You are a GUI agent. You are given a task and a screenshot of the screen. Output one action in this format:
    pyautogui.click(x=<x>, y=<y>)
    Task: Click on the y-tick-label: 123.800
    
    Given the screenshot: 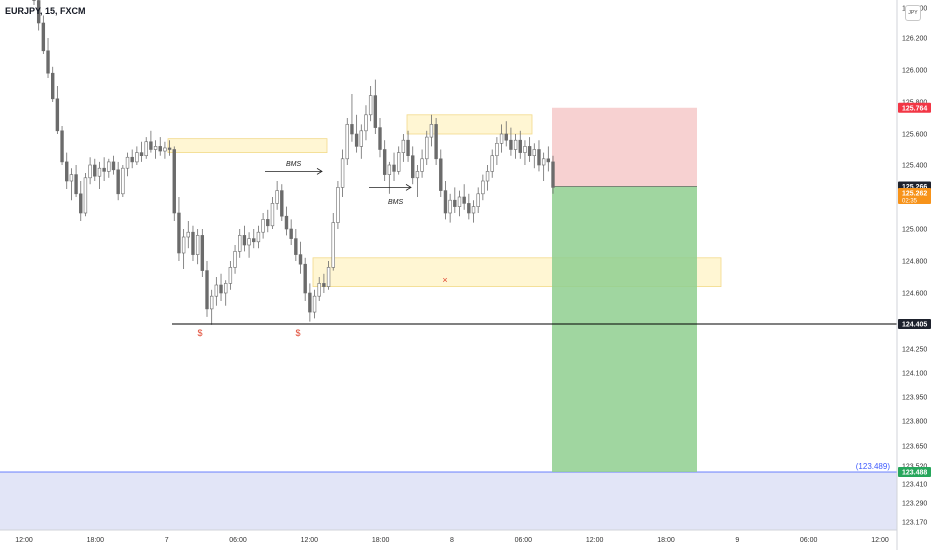 What is the action you would take?
    pyautogui.click(x=914, y=422)
    